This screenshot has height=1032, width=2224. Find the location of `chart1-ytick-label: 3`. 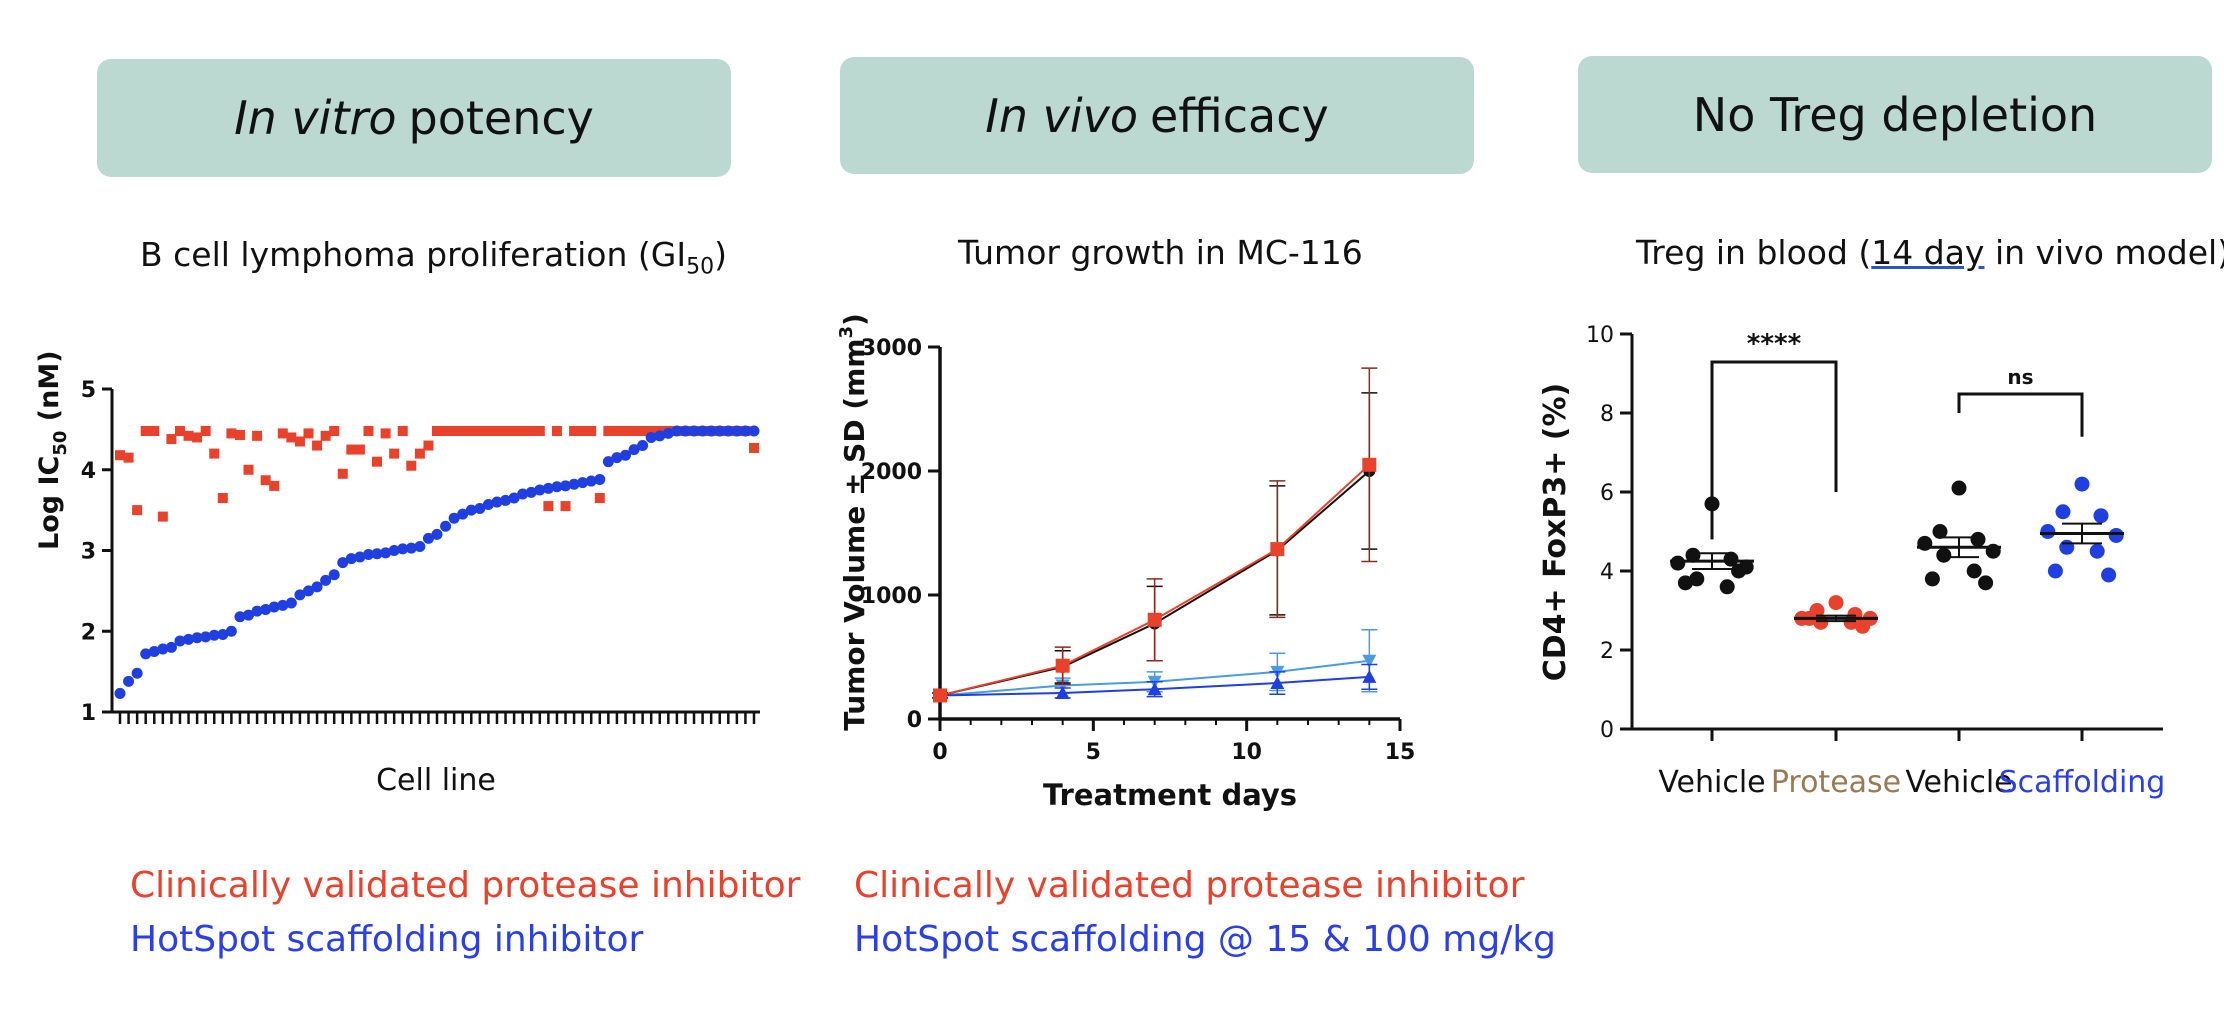

chart1-ytick-label: 3 is located at coordinates (88, 552).